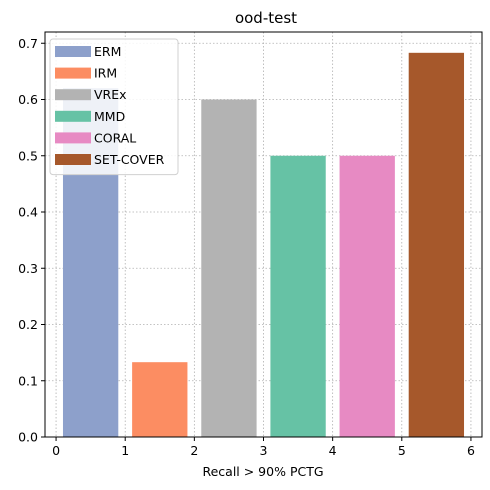 The image size is (490, 490). I want to click on y-tick-label: 0.6, so click(28, 99).